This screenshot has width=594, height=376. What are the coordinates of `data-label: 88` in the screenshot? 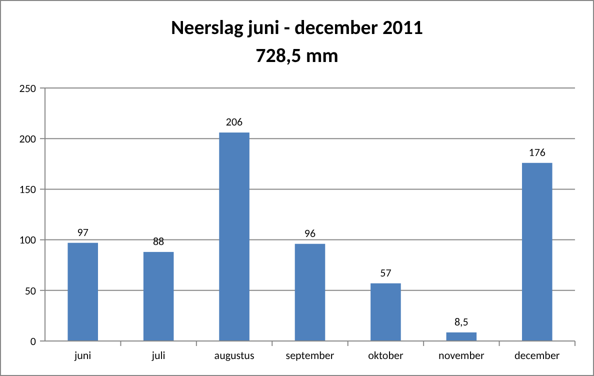 It's located at (158, 241).